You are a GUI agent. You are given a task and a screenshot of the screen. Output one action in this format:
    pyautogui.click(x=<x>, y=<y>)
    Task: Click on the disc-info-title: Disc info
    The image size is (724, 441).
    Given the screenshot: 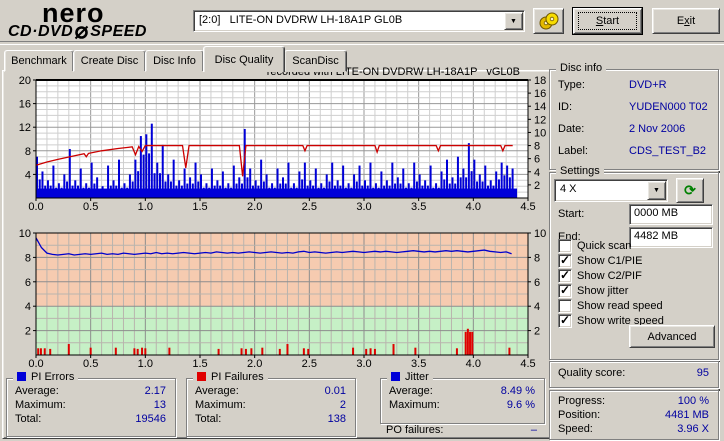 What is the action you would take?
    pyautogui.click(x=581, y=68)
    